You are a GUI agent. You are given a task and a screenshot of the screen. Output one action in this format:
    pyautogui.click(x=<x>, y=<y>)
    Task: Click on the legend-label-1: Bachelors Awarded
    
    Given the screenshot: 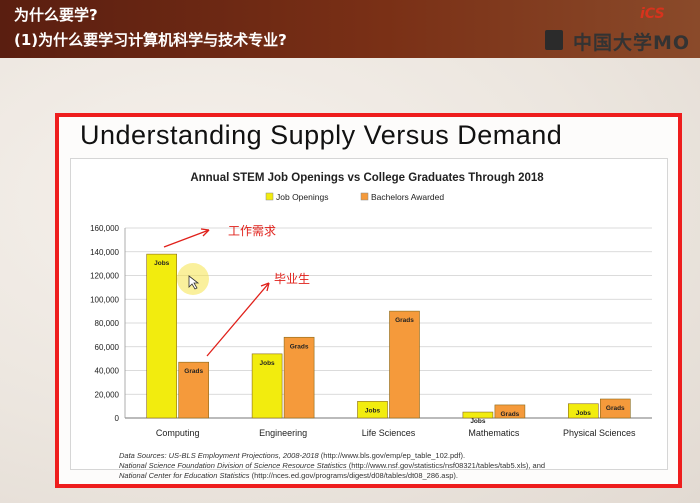 What is the action you would take?
    pyautogui.click(x=407, y=197)
    